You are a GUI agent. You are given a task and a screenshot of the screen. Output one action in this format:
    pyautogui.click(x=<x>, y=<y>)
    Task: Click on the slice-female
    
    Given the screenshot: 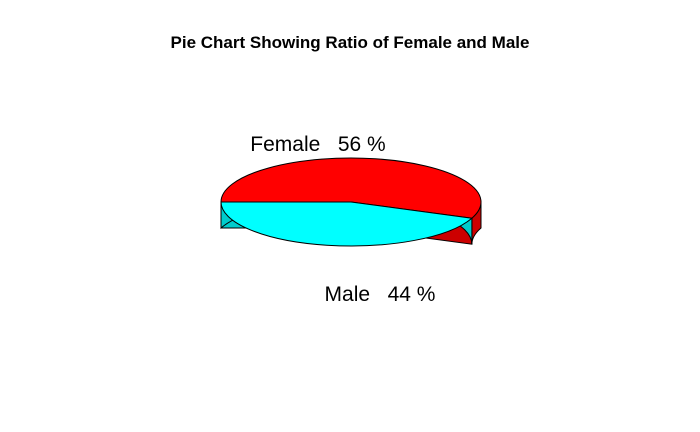 What is the action you would take?
    pyautogui.click(x=351, y=188)
    